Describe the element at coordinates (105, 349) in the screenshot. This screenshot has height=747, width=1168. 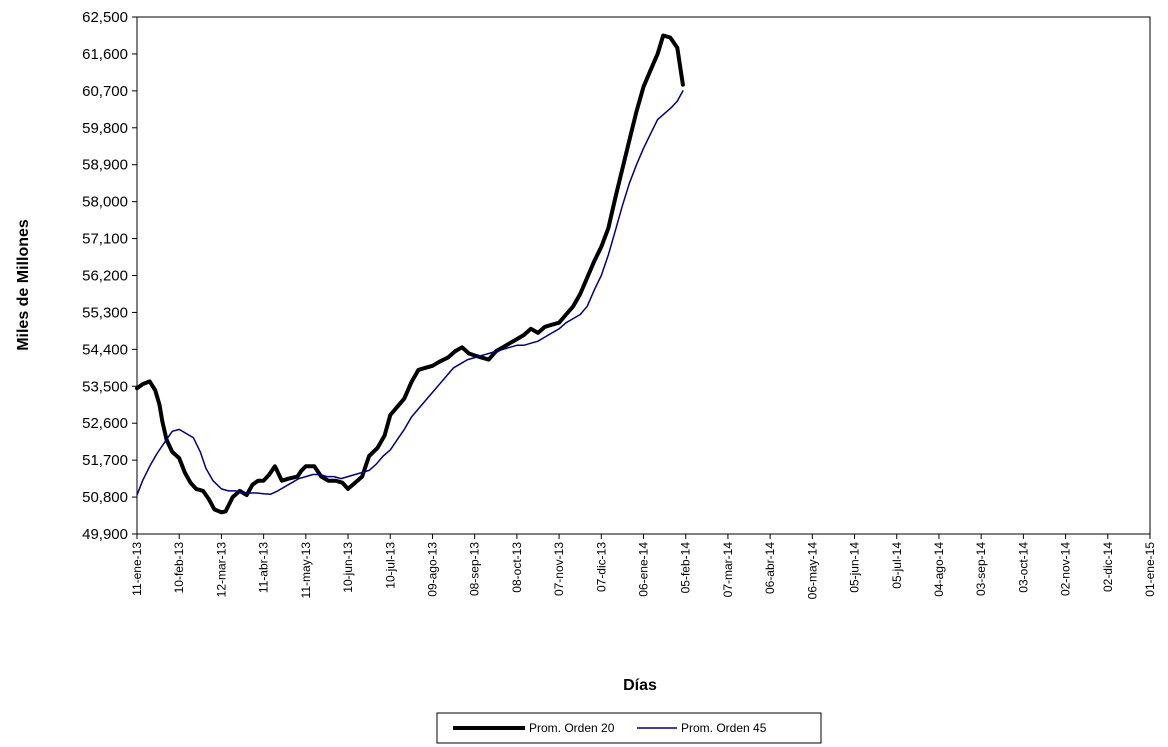
I see `y-tick-label: 54,400` at that location.